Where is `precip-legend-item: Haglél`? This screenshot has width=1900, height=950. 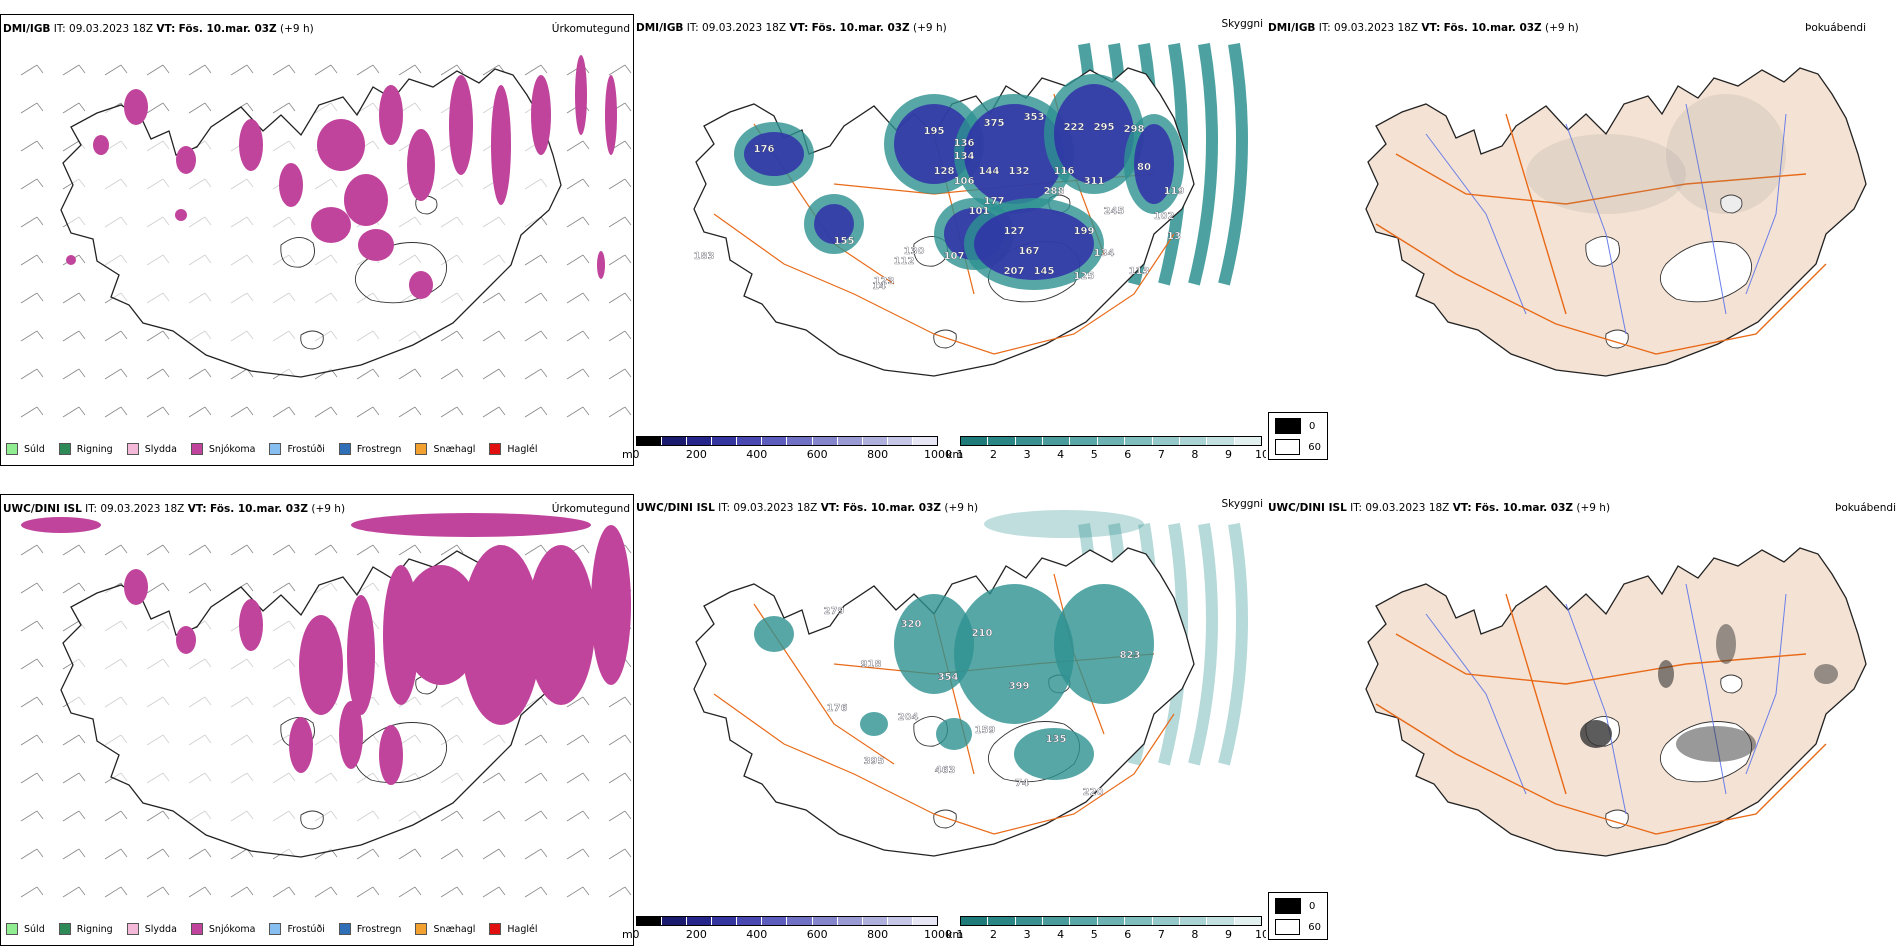
precip-legend-item: Haglél is located at coordinates (513, 929).